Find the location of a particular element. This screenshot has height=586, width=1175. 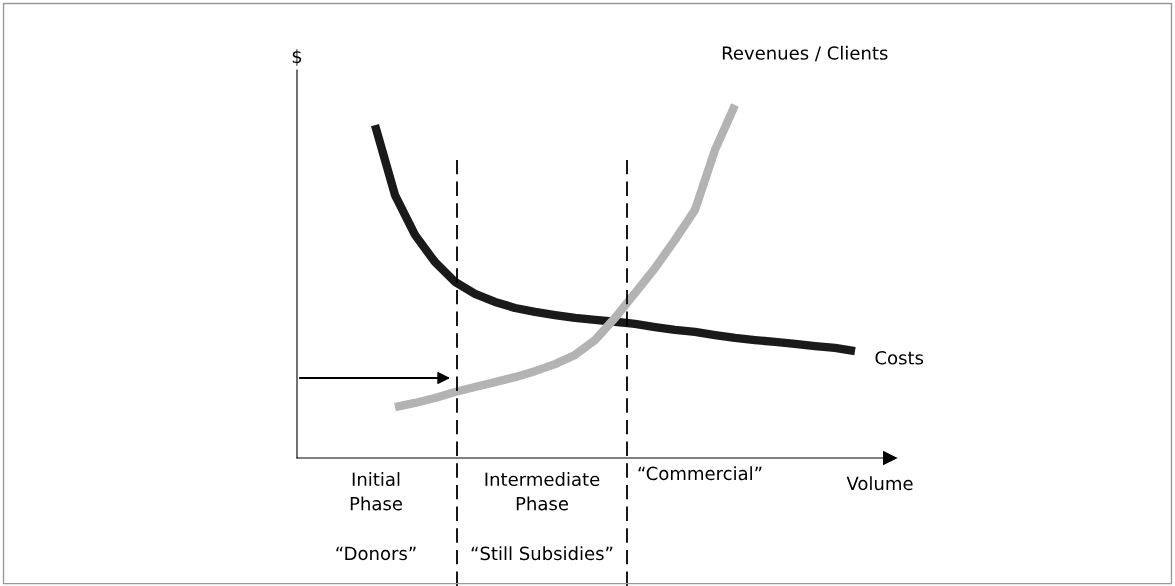

text: “Still Subsidies” is located at coordinates (542, 553).